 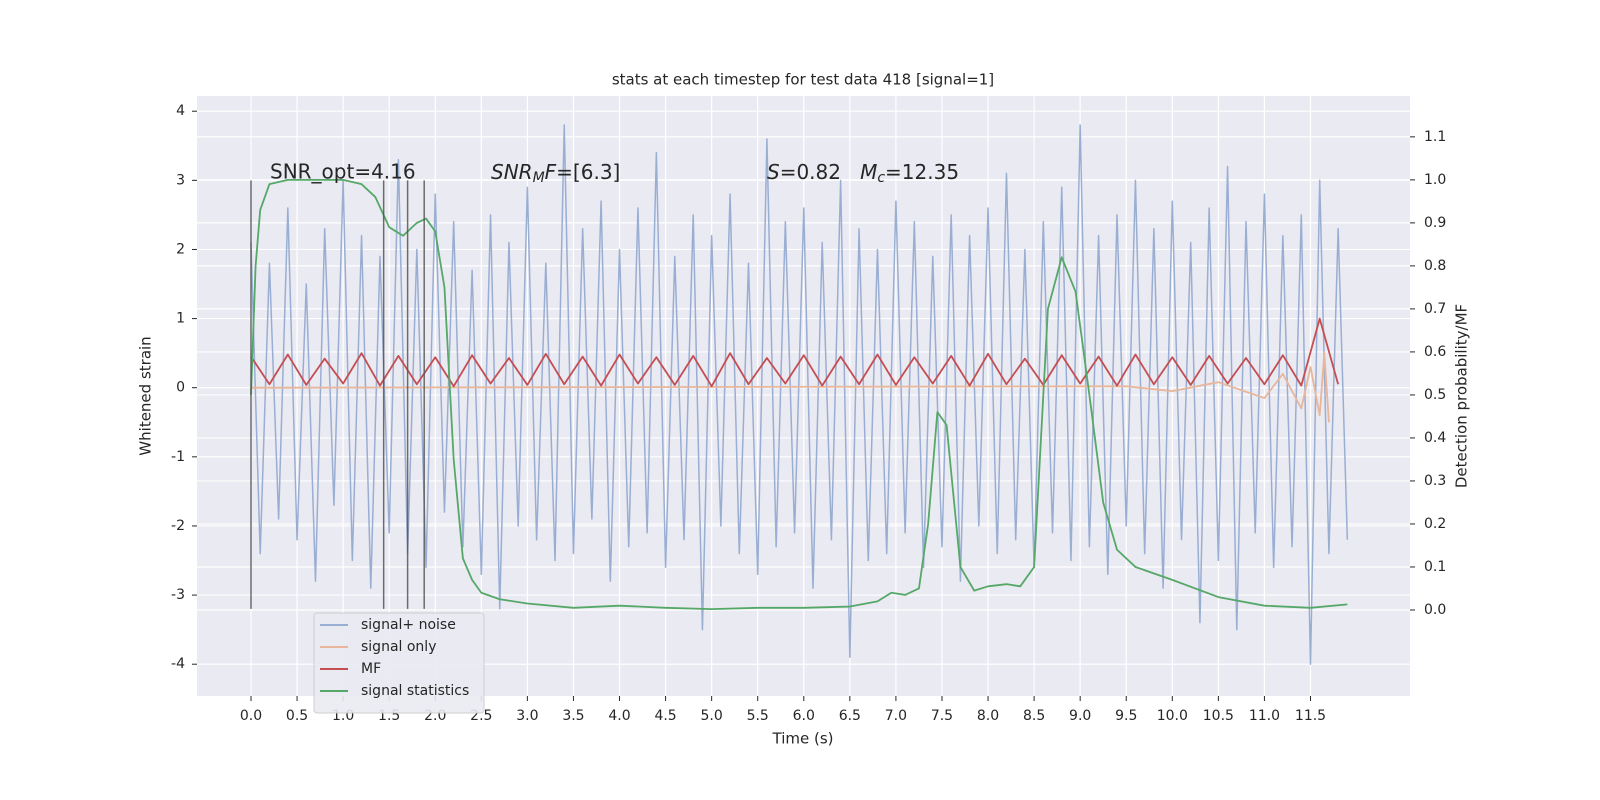 What do you see at coordinates (1435, 567) in the screenshot?
I see `y2-tick-label: 0.1` at bounding box center [1435, 567].